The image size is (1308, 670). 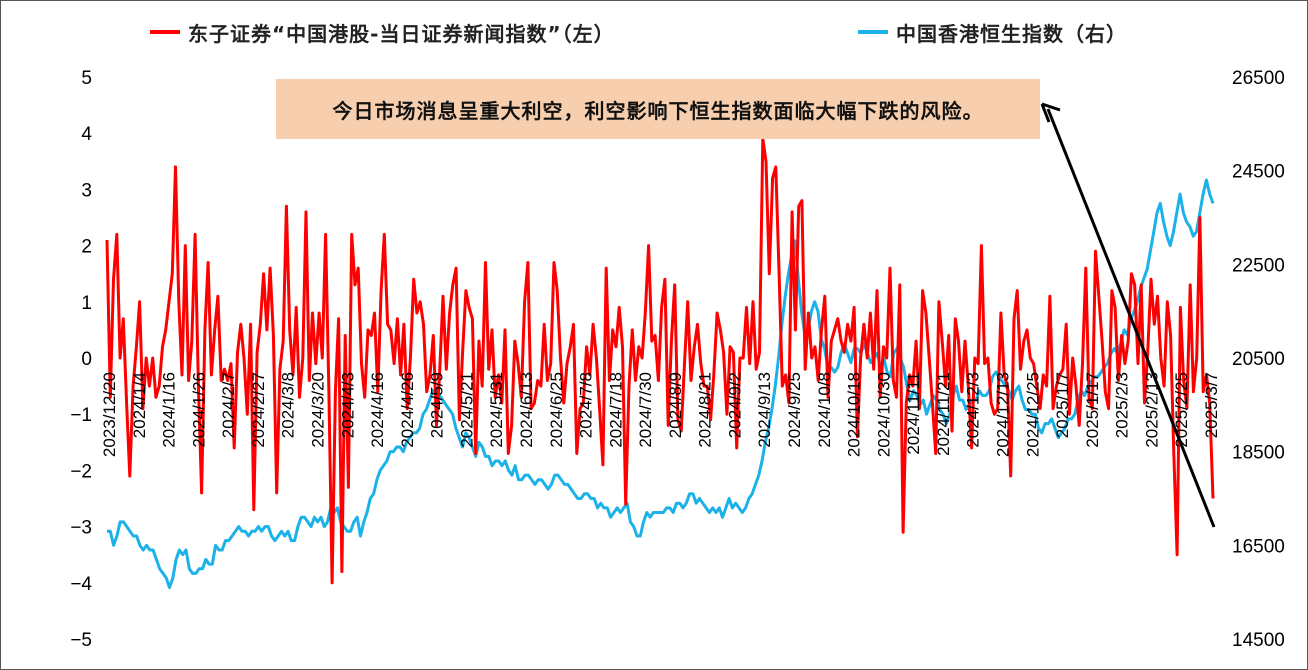 I want to click on x-tick-label: 2024/9/25, so click(x=794, y=410).